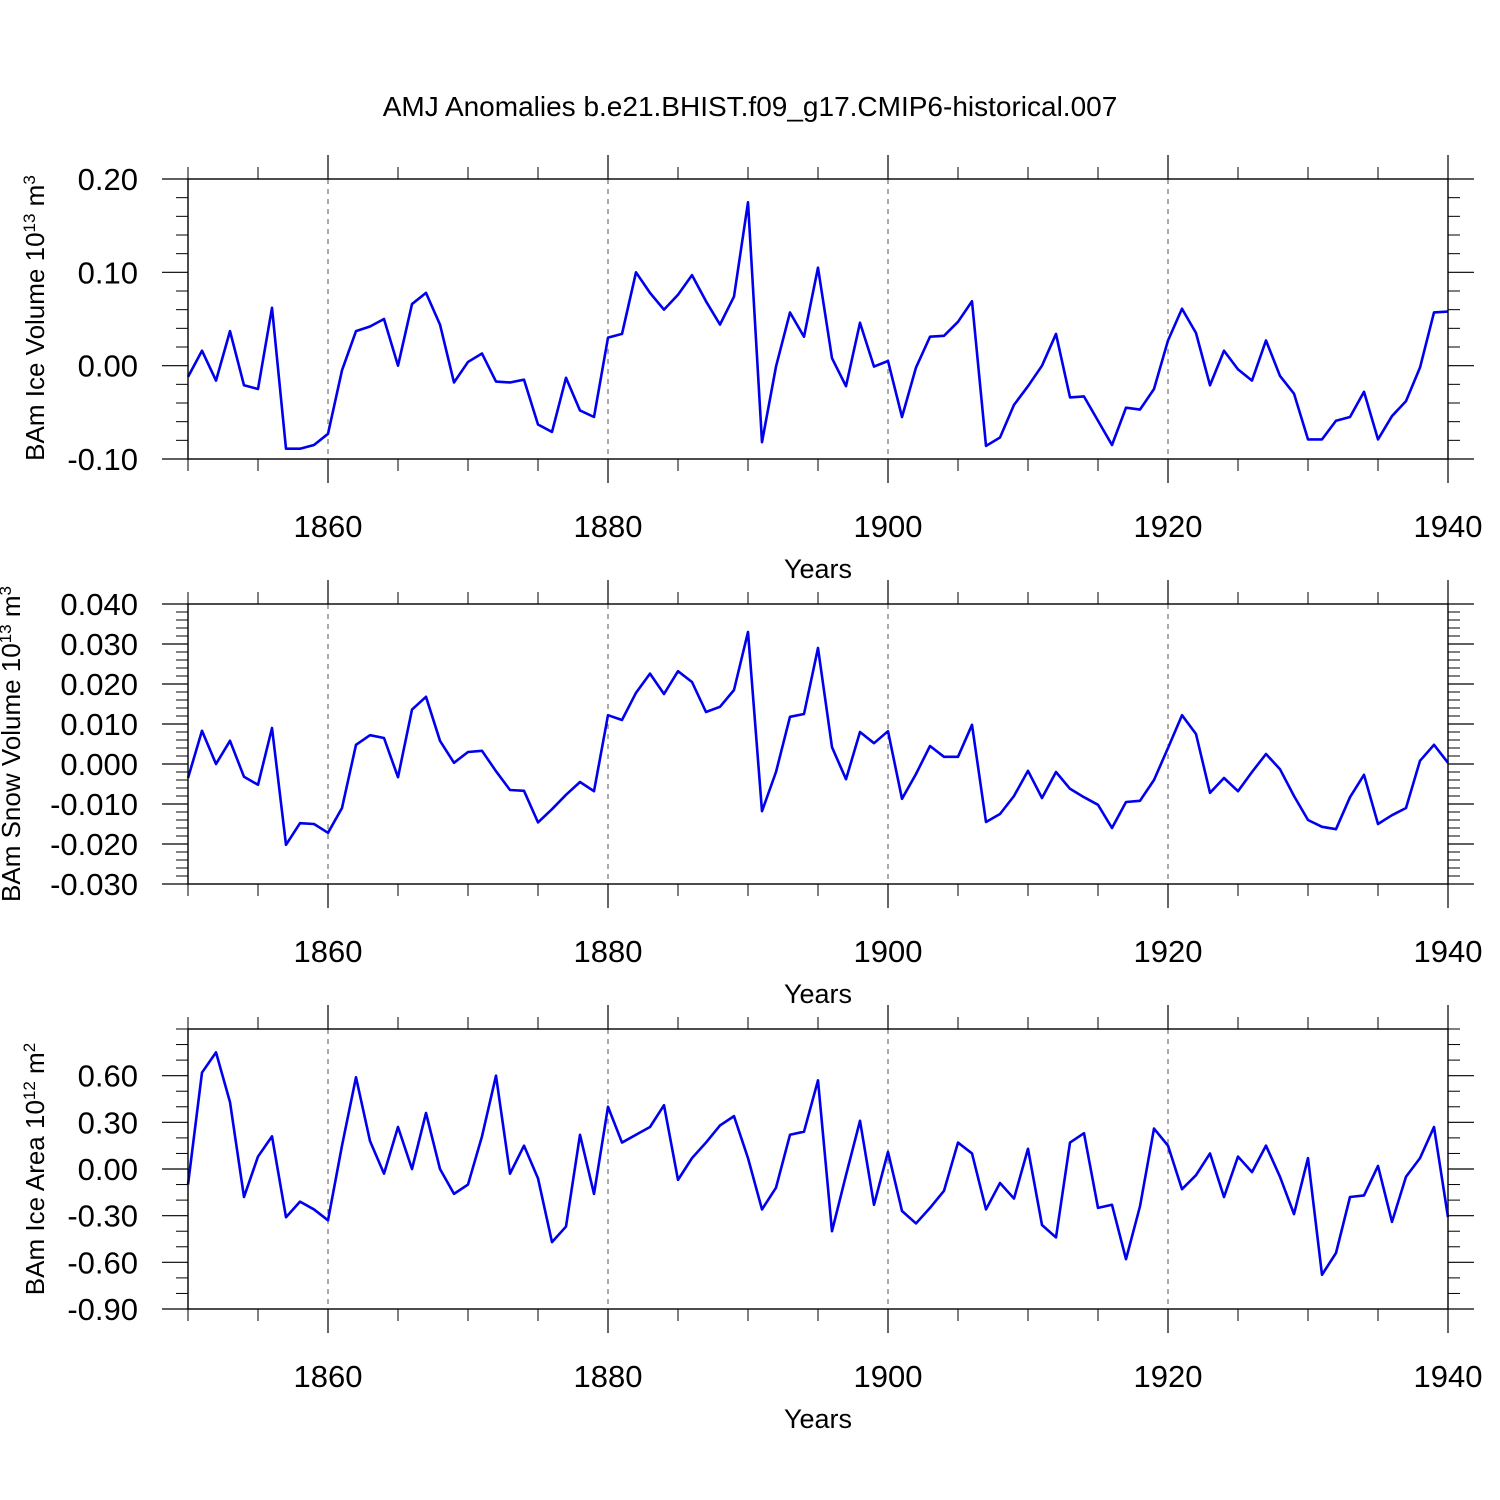 Image resolution: width=1500 pixels, height=1500 pixels. Describe the element at coordinates (108, 1076) in the screenshot. I see `y-tick-label: 0.60` at that location.